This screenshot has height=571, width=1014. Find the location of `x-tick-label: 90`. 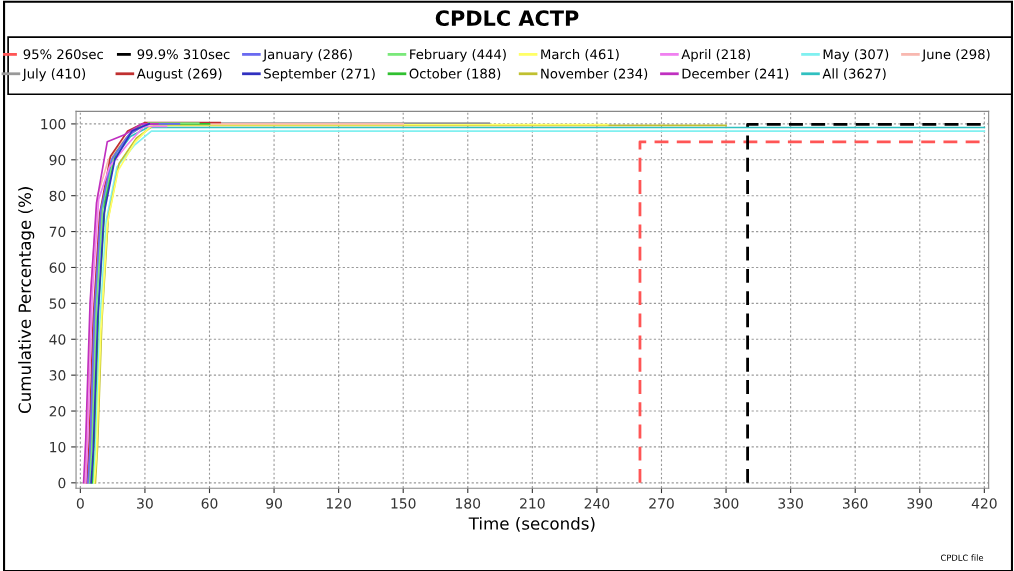

x-tick-label: 90 is located at coordinates (274, 503).